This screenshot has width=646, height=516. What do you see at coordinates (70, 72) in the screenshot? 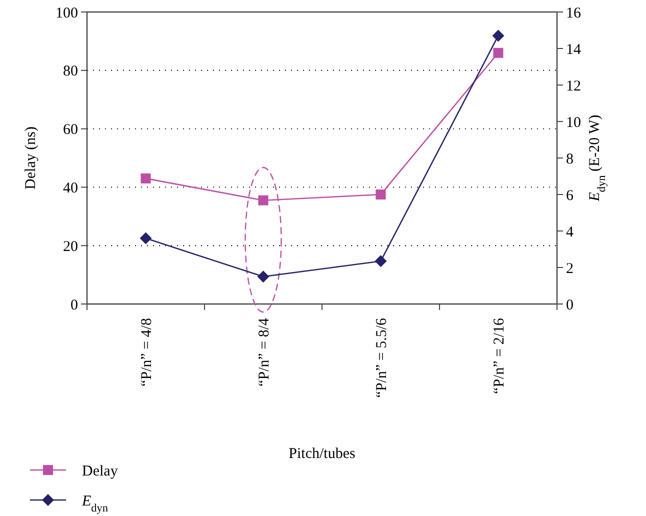
I see `y-tick-label: 80` at bounding box center [70, 72].